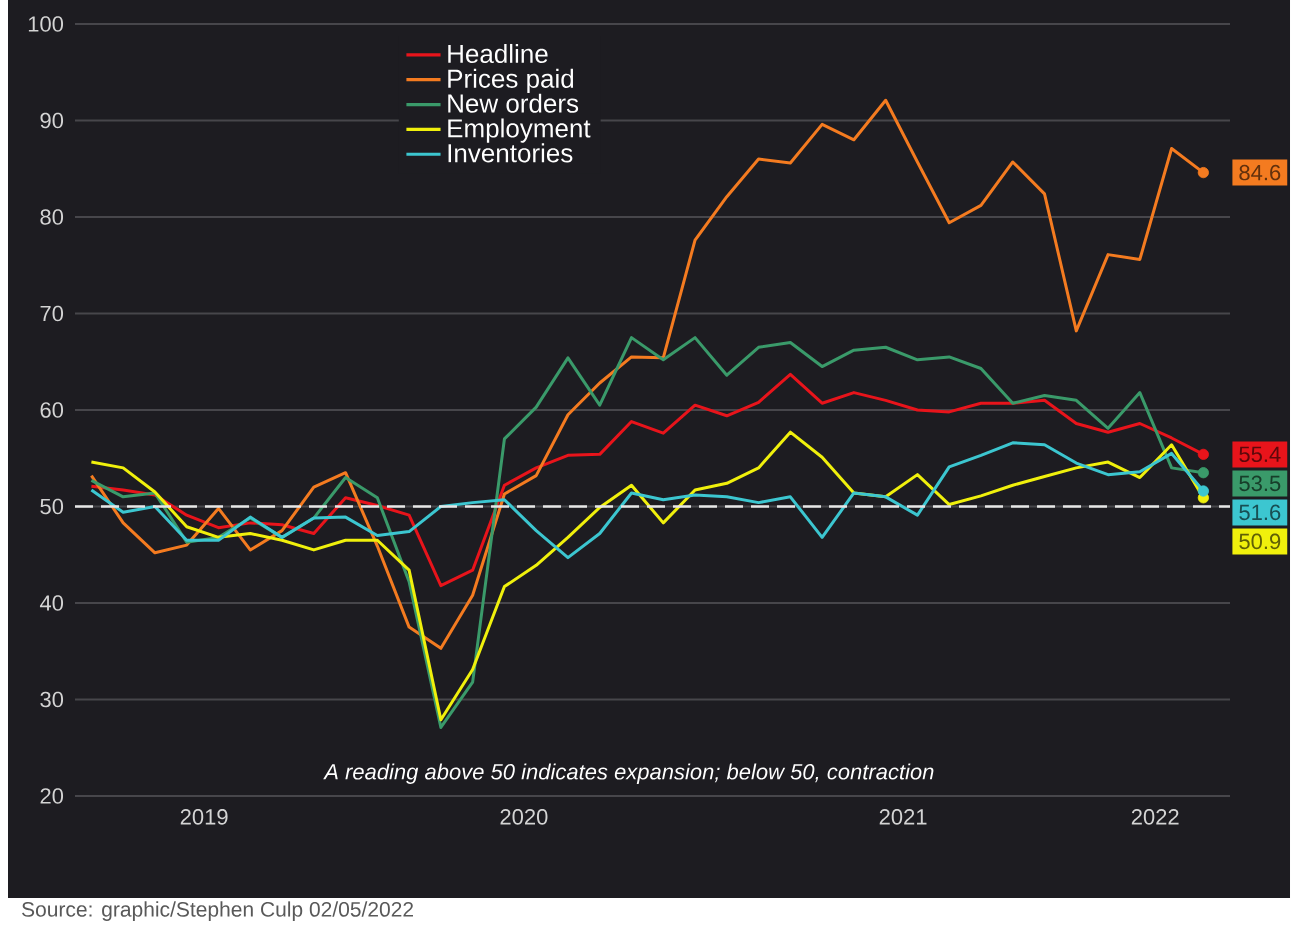 The width and height of the screenshot is (1296, 929). Describe the element at coordinates (52, 506) in the screenshot. I see `y-tick-label: 50` at that location.